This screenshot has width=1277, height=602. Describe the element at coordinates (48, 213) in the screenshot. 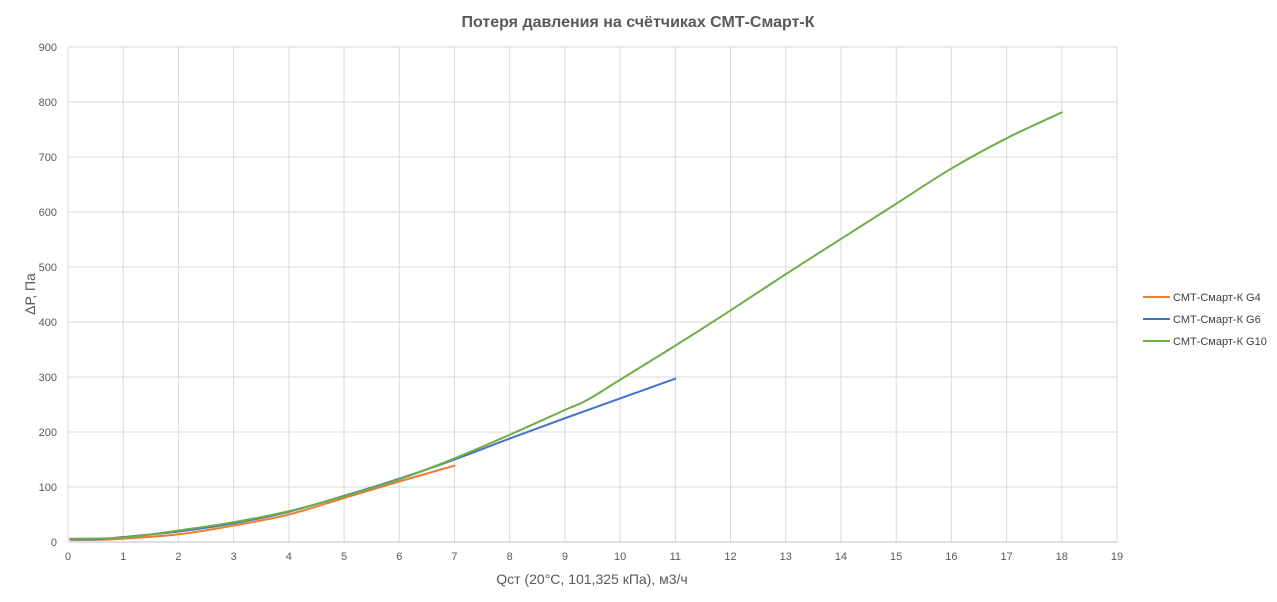

I see `y-tick-label: 600` at that location.